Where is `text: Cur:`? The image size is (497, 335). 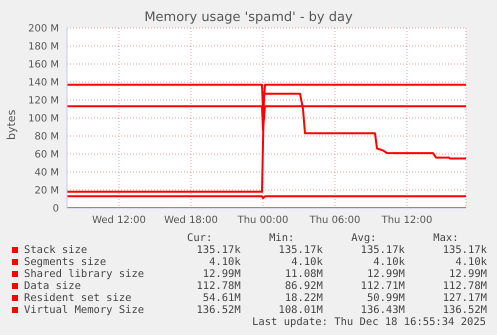 text: Cur: is located at coordinates (200, 238).